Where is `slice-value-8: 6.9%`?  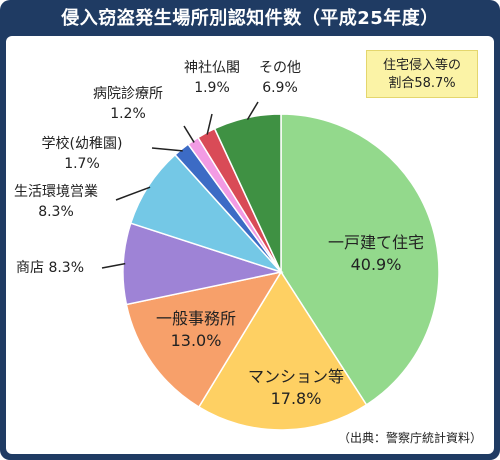
slice-value-8: 6.9% is located at coordinates (280, 88).